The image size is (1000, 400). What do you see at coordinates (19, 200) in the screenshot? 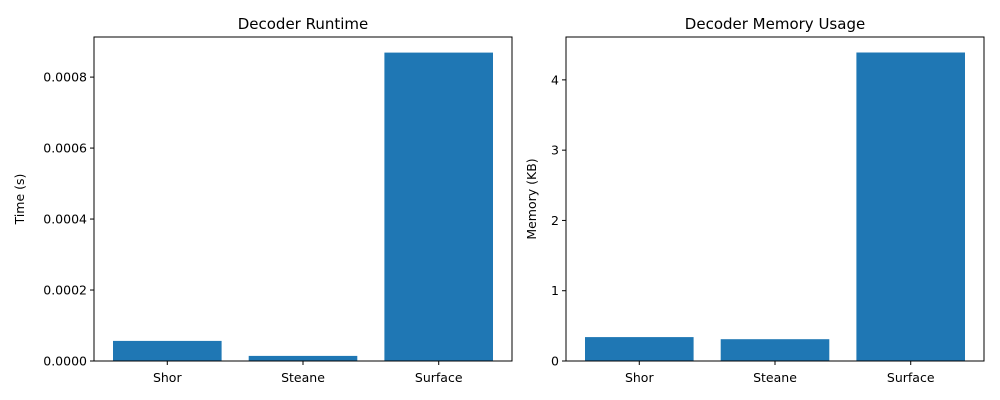
I see `runtime-y-axis-label: Time (s)` at bounding box center [19, 200].